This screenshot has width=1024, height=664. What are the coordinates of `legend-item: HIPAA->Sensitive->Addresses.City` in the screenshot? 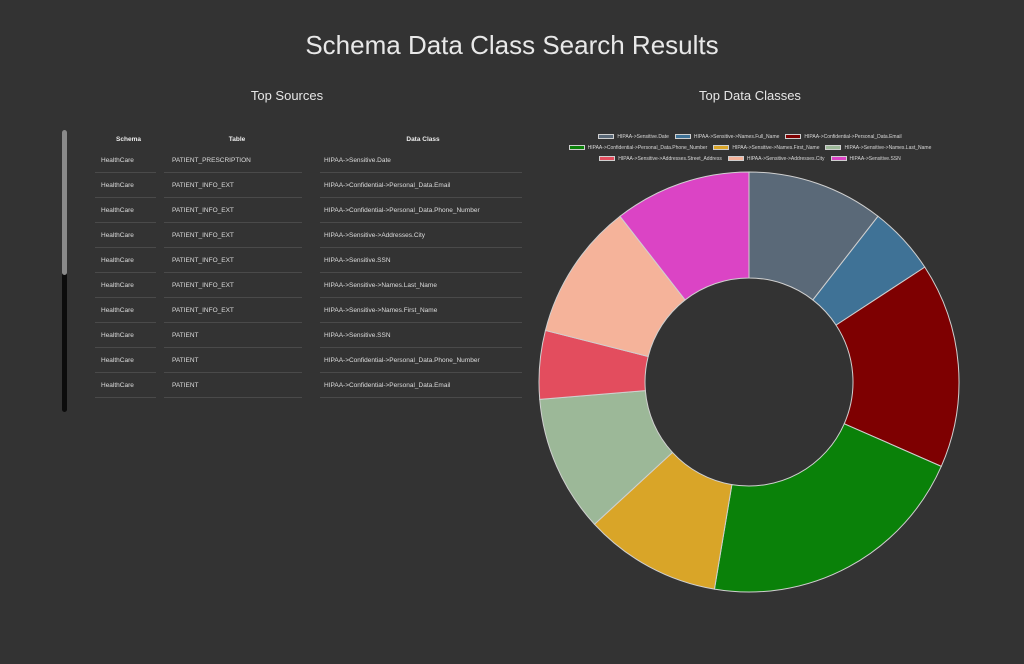 It's located at (776, 158).